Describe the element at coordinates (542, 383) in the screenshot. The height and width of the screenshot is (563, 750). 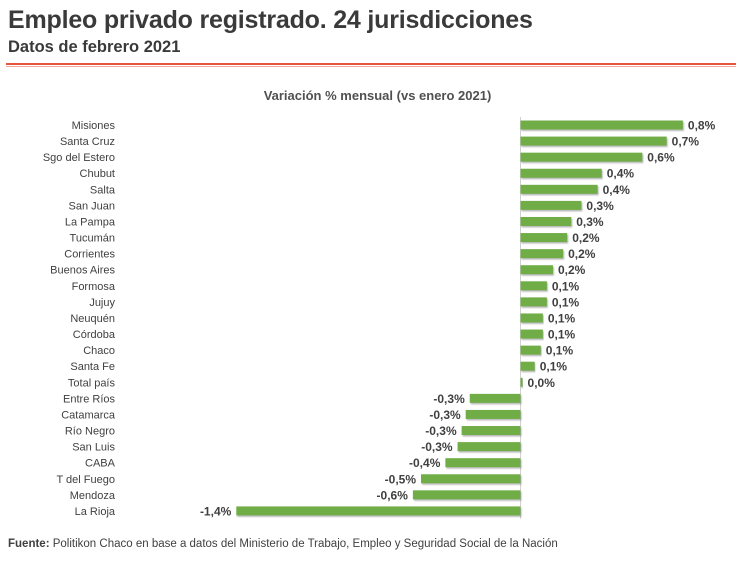
I see `data-label: 0,0%` at that location.